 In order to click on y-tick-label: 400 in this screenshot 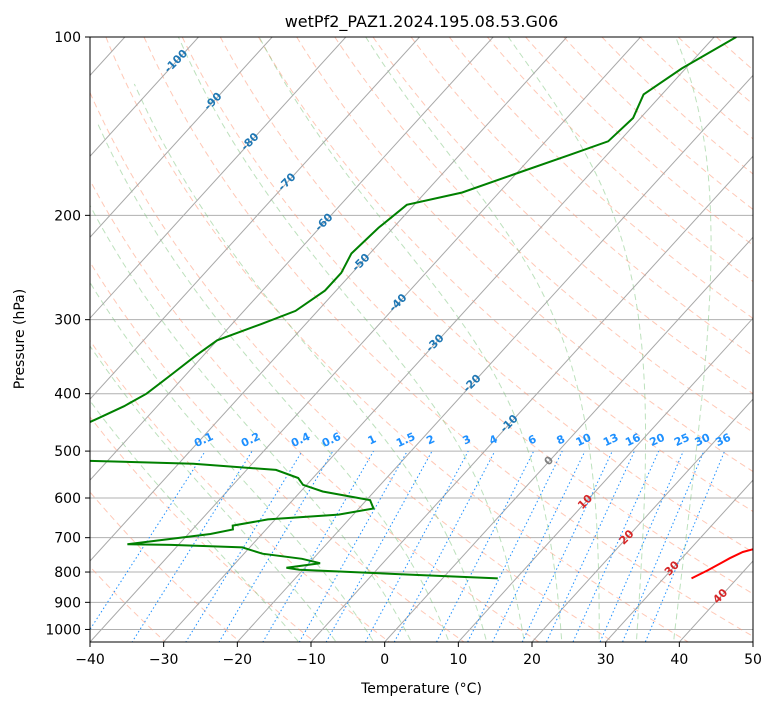, I will do `click(67, 395)`.